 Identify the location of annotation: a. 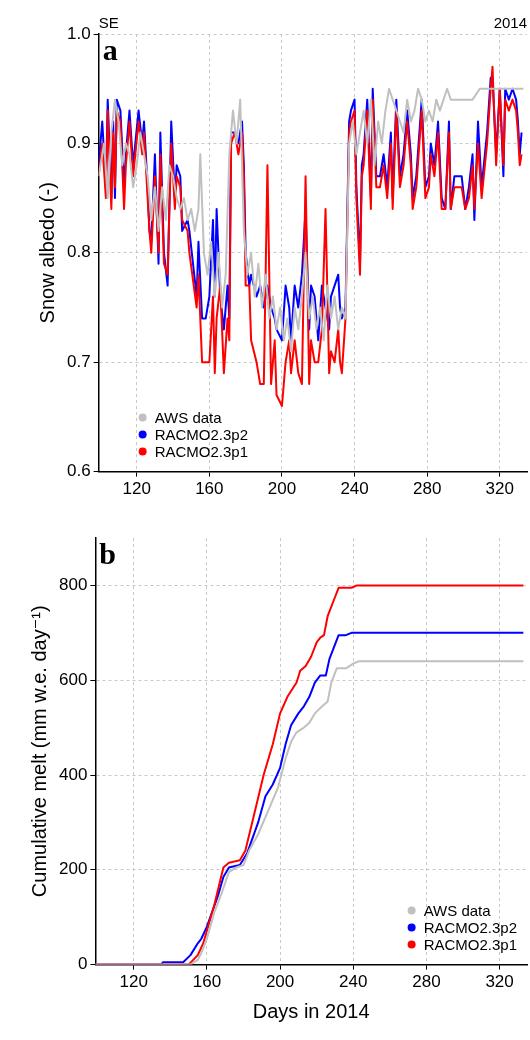
(110, 49).